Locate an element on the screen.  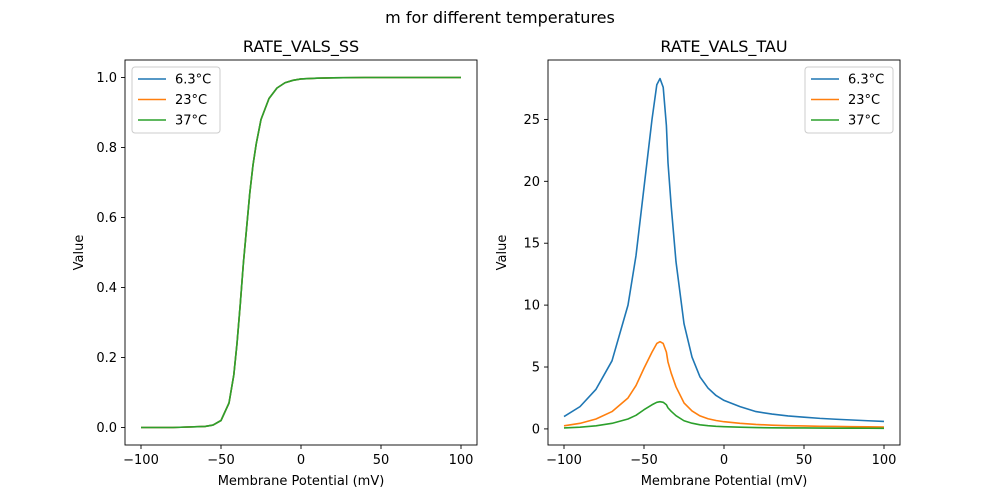
y-tick-label: 0.8 is located at coordinates (106, 148).